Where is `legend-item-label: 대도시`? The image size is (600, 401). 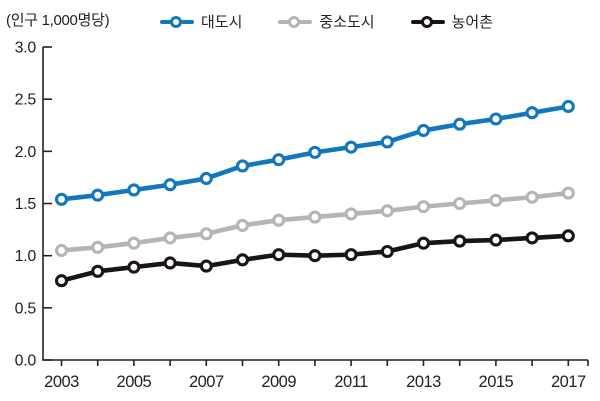
legend-item-label: 대도시 is located at coordinates (222, 22).